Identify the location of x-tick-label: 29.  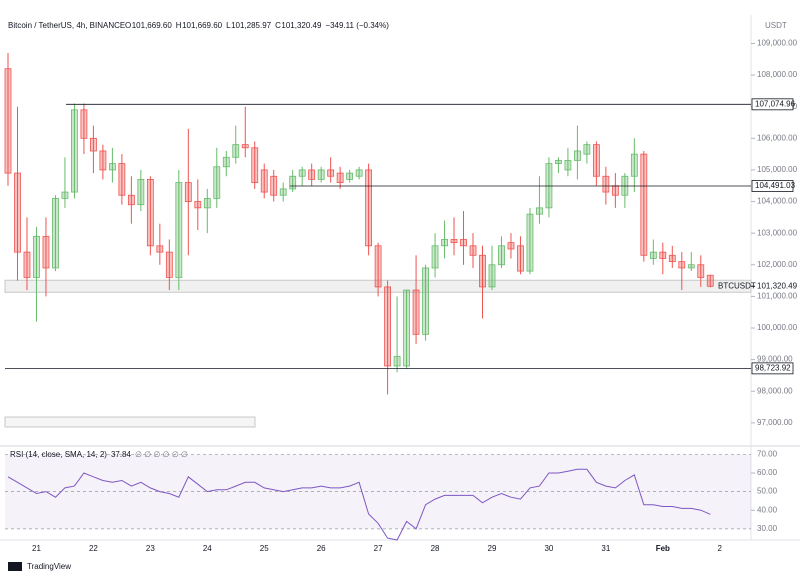
(492, 548).